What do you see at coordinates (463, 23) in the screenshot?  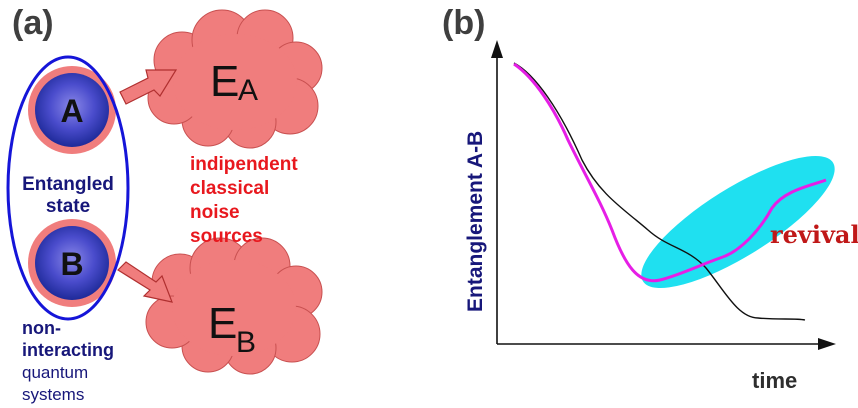 I see `panel-b-label: (b)` at bounding box center [463, 23].